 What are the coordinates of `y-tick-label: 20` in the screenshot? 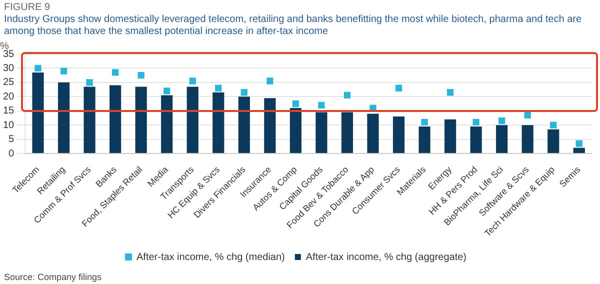 It's located at (9, 96).